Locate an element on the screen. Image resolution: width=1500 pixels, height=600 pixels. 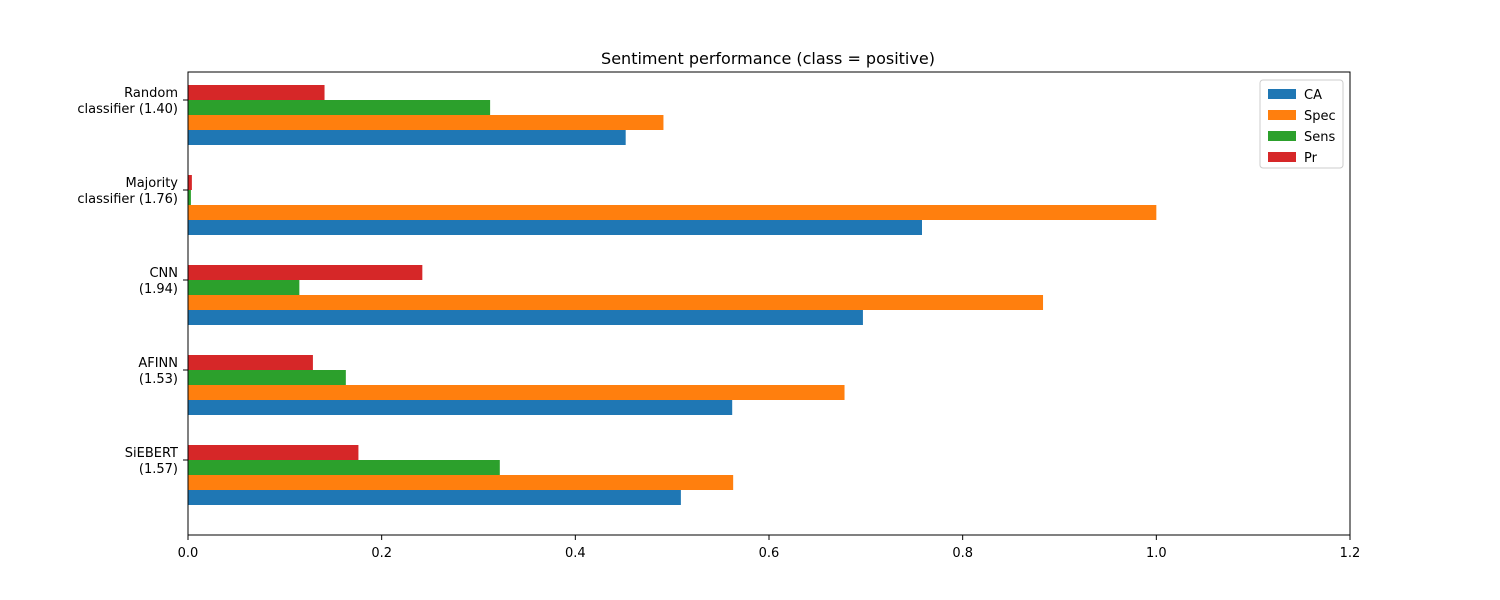
y-tick-label: CNN is located at coordinates (163, 273).